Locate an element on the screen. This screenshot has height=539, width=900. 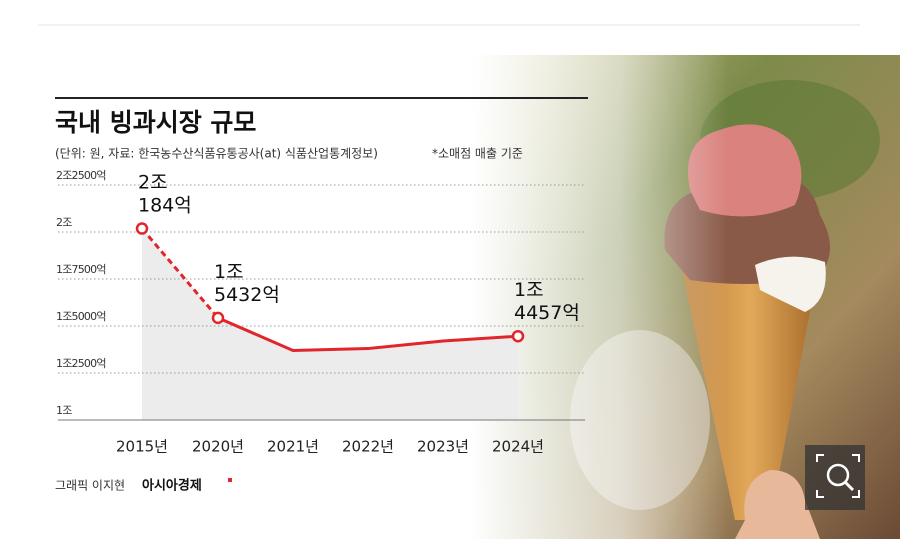
value-label: 2조 184억 is located at coordinates (165, 193).